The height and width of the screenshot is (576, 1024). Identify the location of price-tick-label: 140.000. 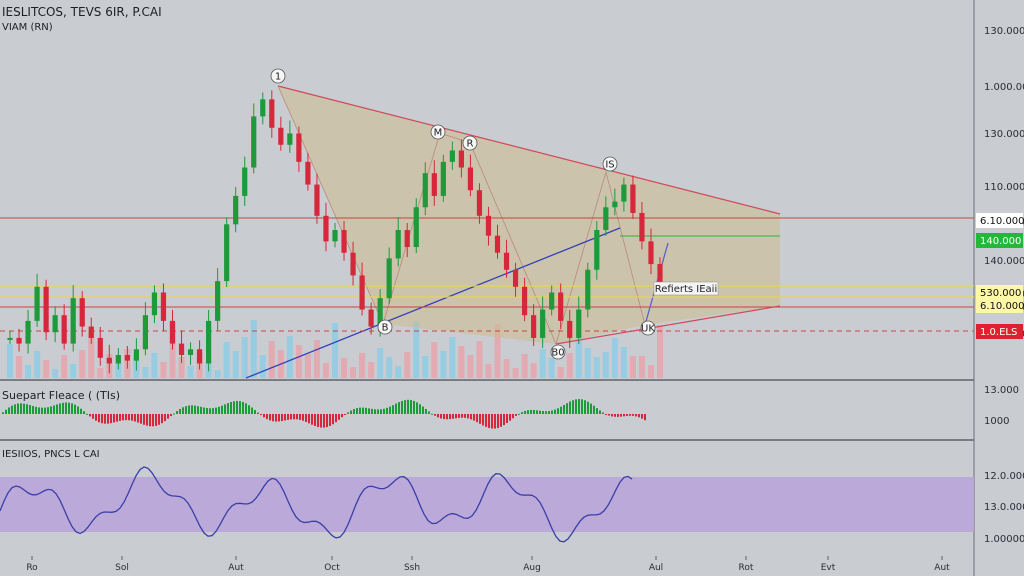
(1004, 261).